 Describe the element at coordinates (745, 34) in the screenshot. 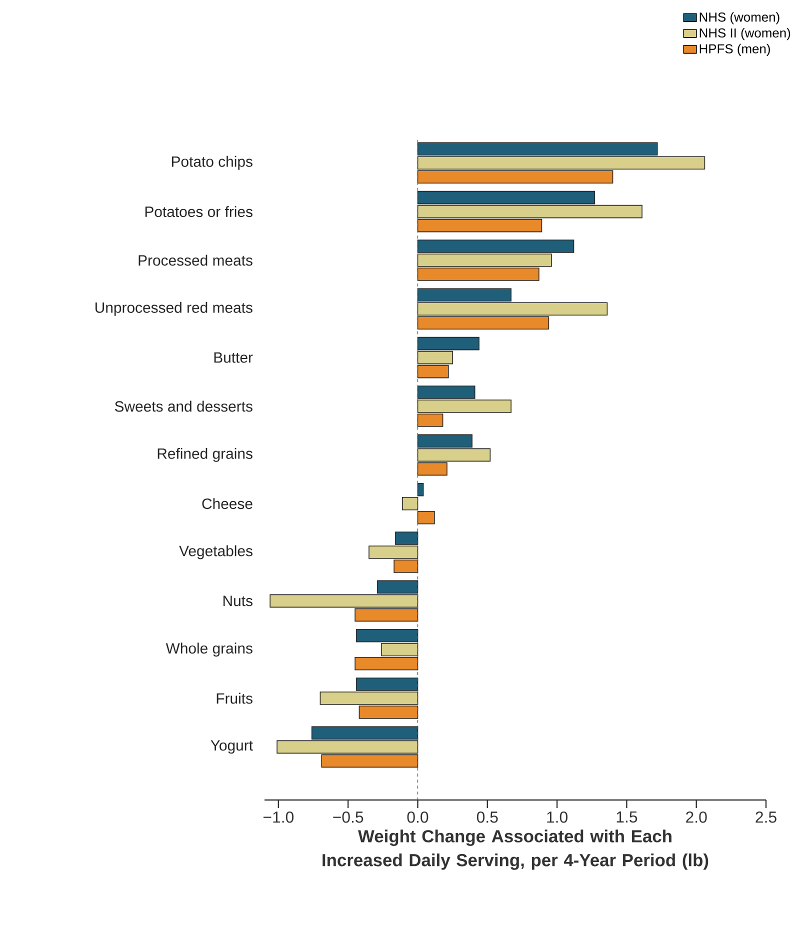

I see `legend-label: NHS II (women)` at that location.